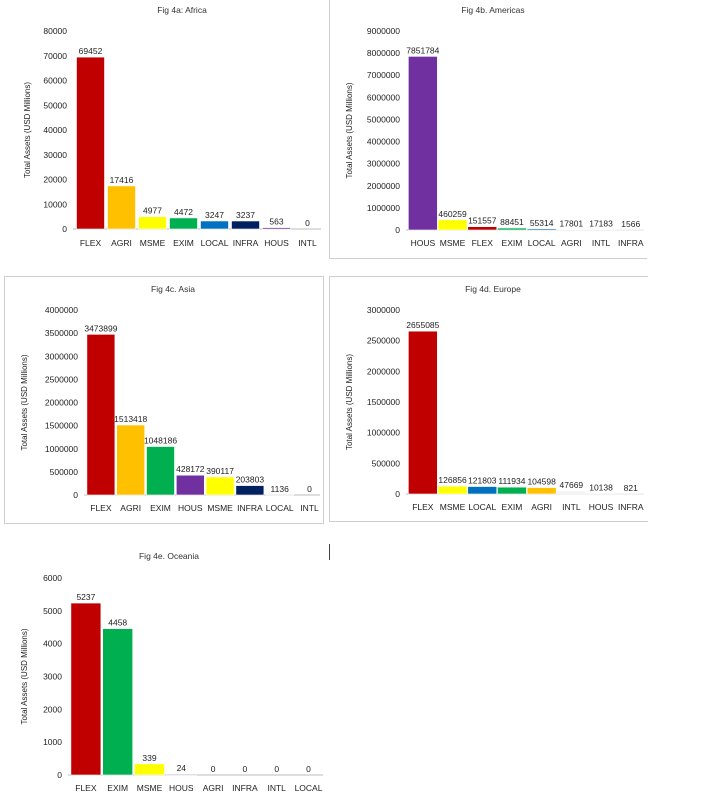 The width and height of the screenshot is (720, 797). I want to click on bar-europe-flex, so click(423, 412).